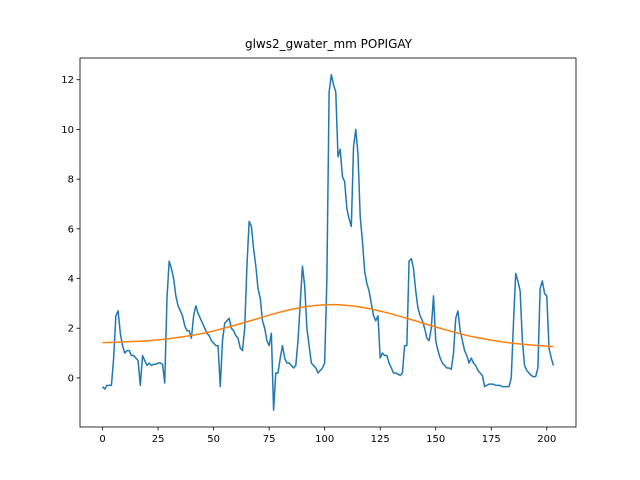  What do you see at coordinates (380, 439) in the screenshot?
I see `x-tick-label: 125` at bounding box center [380, 439].